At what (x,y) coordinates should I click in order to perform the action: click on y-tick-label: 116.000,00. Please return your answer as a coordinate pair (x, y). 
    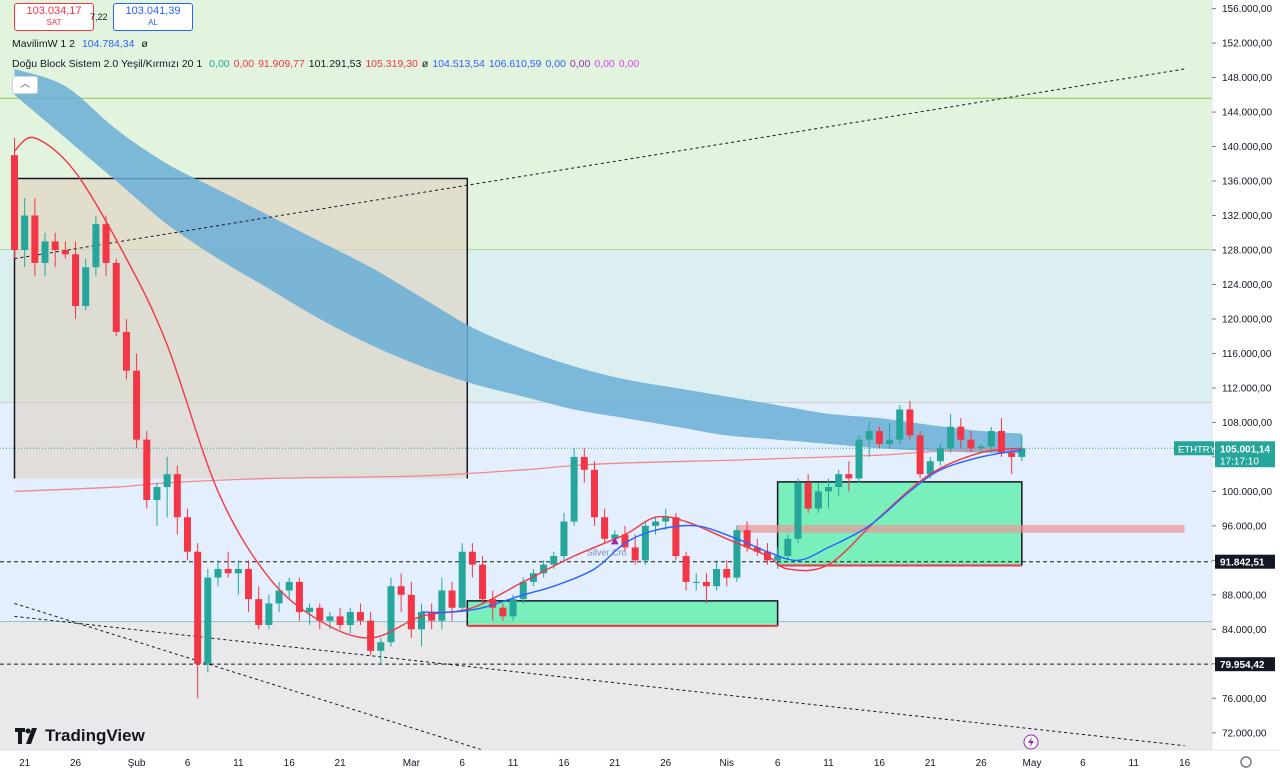
    Looking at the image, I should click on (1247, 354).